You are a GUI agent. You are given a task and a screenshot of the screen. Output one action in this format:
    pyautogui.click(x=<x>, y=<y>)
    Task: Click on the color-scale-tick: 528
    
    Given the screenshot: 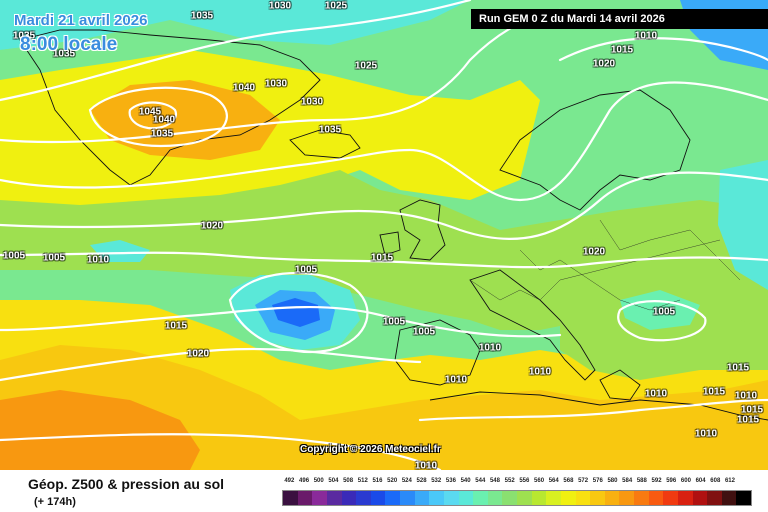 What is the action you would take?
    pyautogui.click(x=421, y=481)
    